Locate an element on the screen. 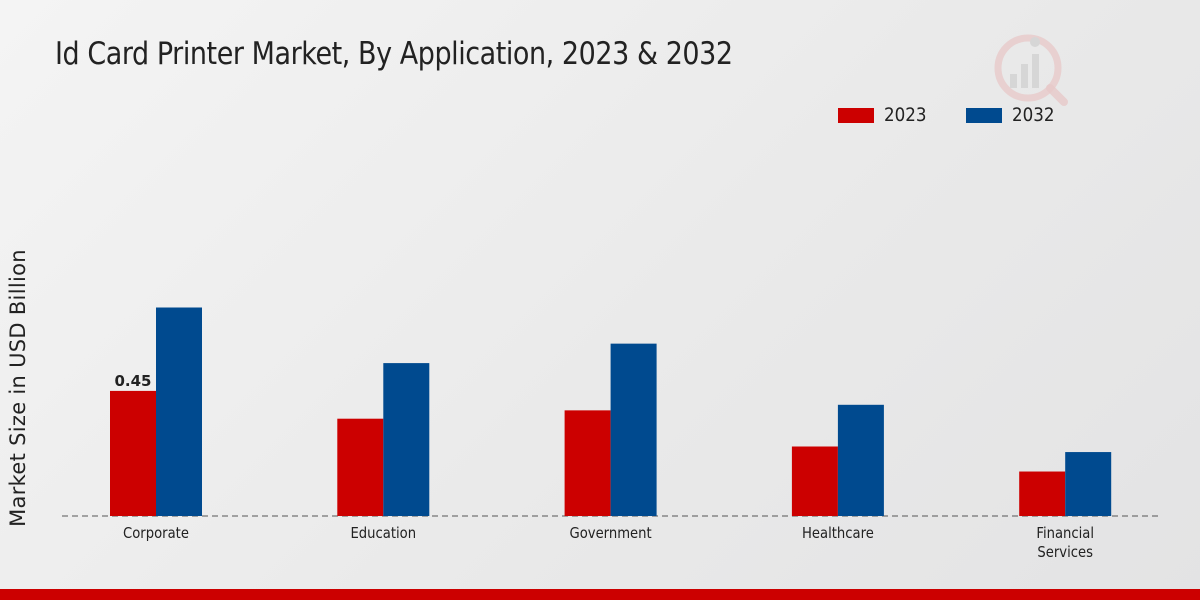  bar-2023-corporate is located at coordinates (133, 453).